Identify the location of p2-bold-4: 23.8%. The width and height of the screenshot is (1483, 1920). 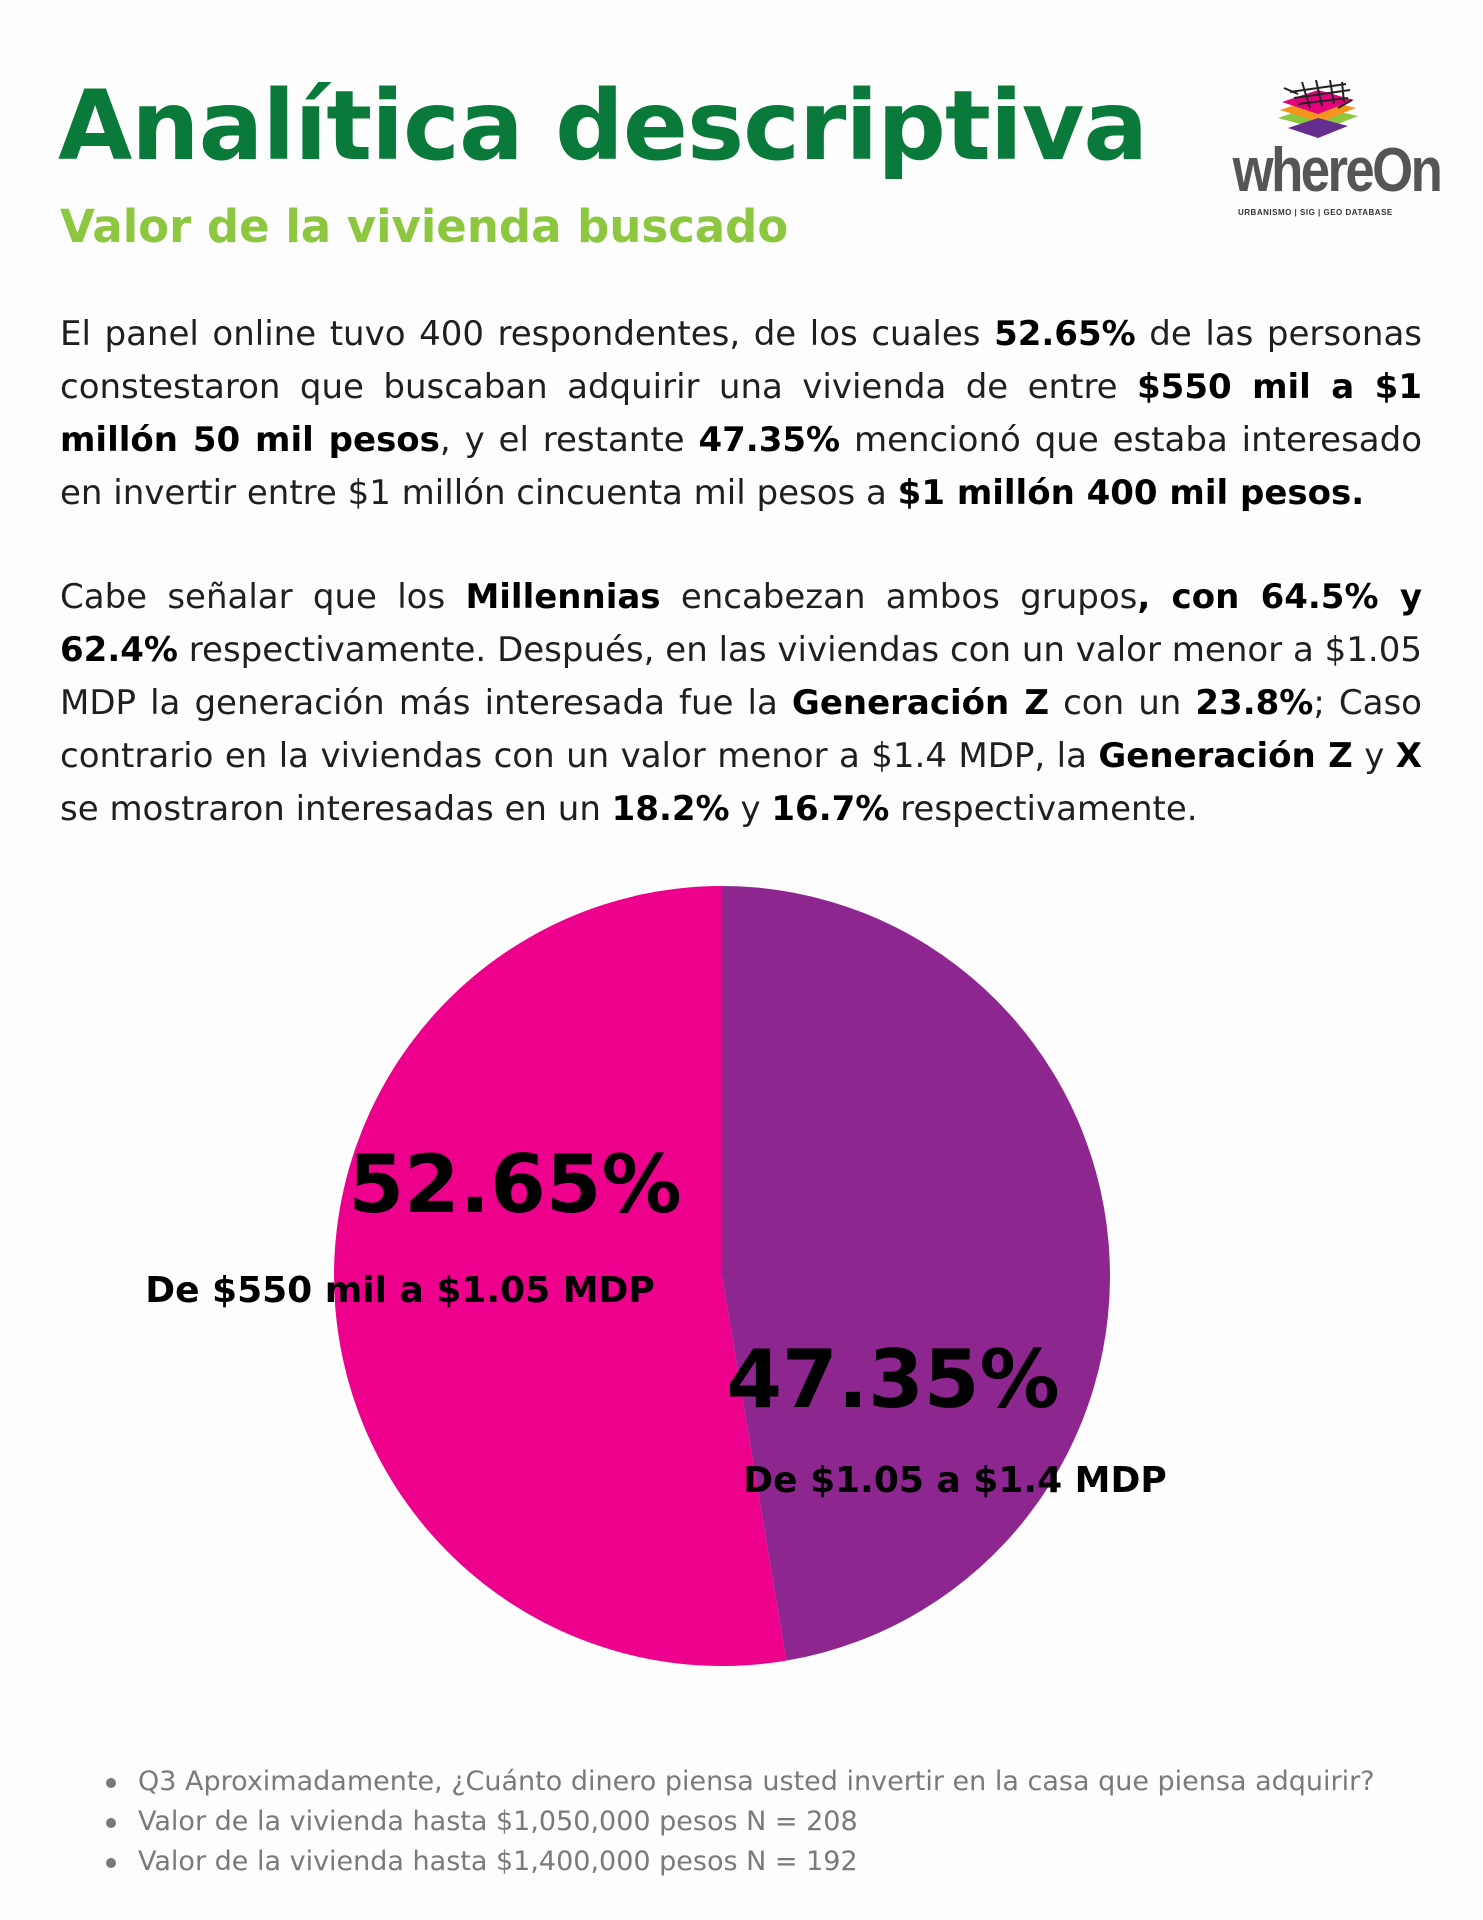
(1254, 703).